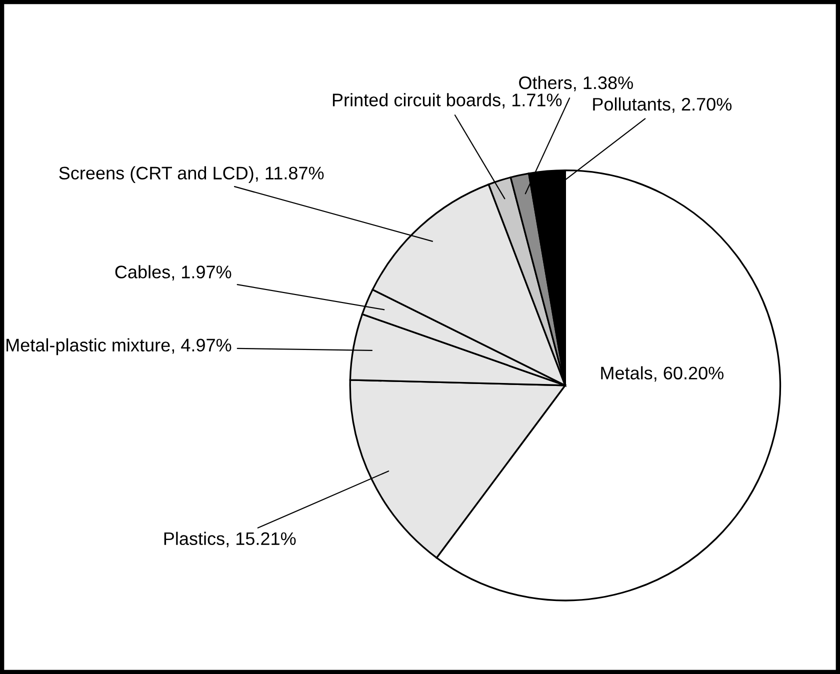 The image size is (840, 674). What do you see at coordinates (191, 175) in the screenshot?
I see `slice-label: Screens (CRT and LCD), 11.87%` at bounding box center [191, 175].